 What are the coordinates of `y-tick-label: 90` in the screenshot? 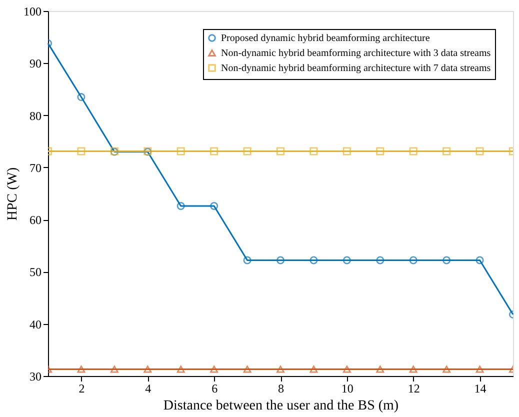 It's located at (36, 63).